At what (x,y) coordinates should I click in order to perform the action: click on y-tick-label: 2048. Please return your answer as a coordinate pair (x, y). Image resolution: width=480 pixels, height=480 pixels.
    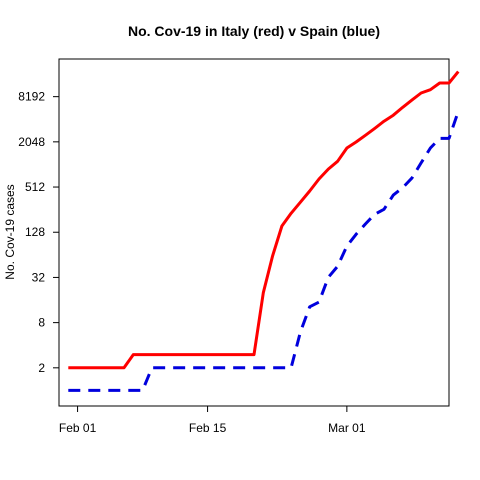
    Looking at the image, I should click on (31, 142).